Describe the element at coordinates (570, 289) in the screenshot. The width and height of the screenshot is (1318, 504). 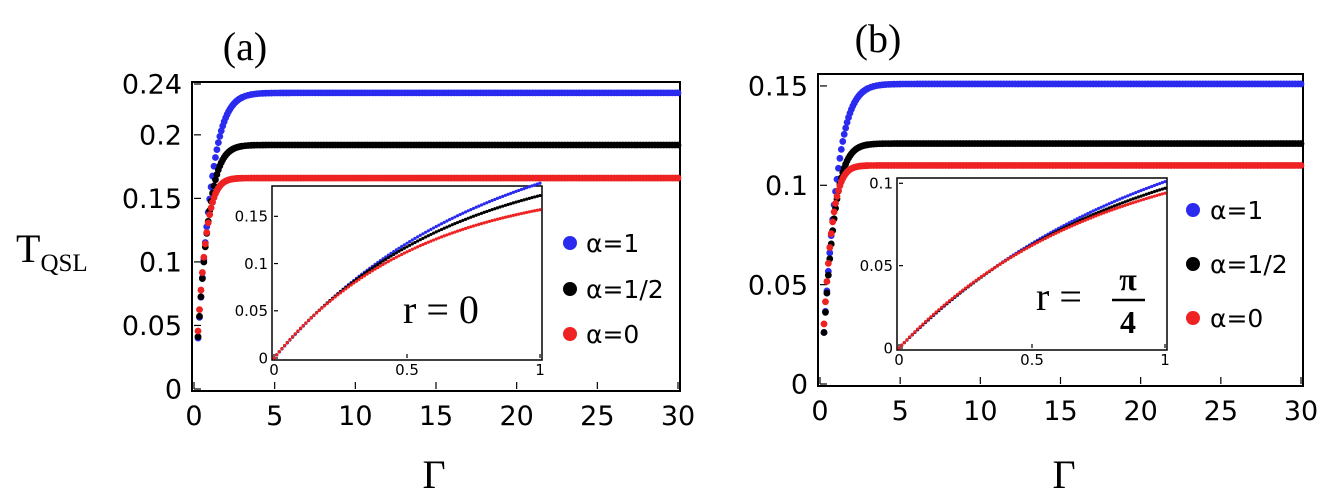
I see `legend-marker` at that location.